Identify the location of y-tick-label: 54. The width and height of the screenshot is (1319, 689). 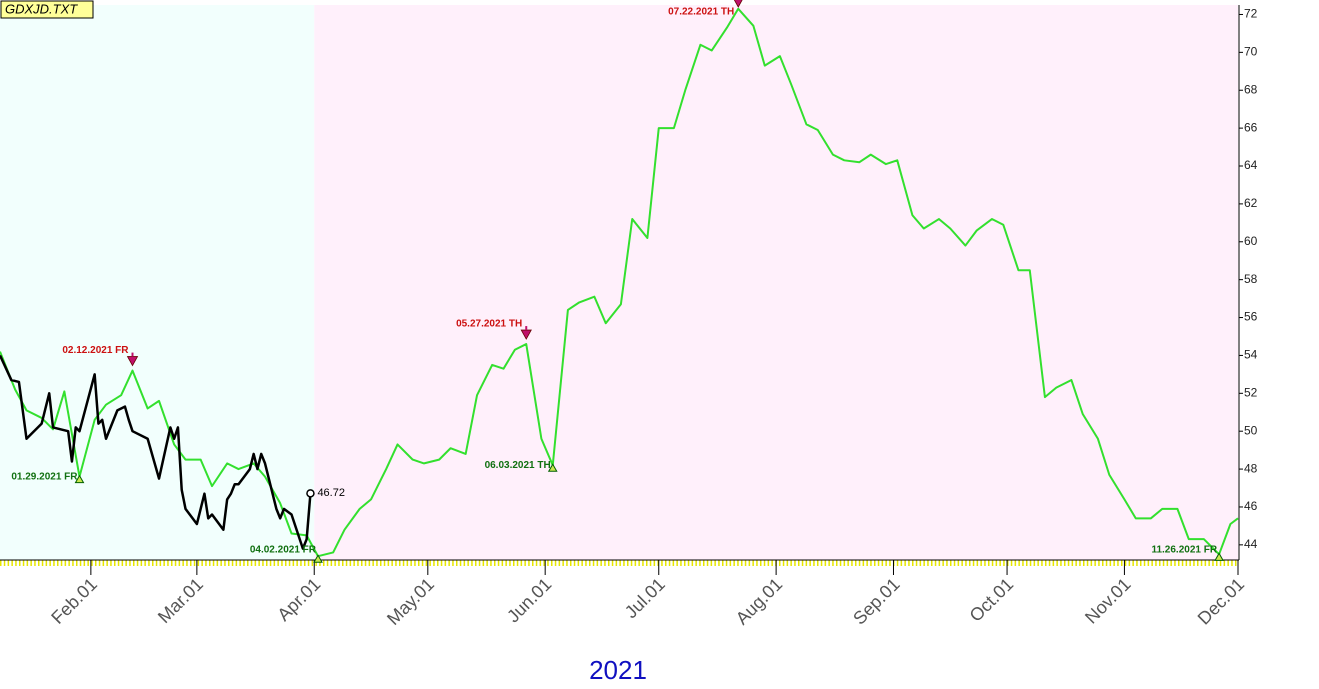
(1251, 355).